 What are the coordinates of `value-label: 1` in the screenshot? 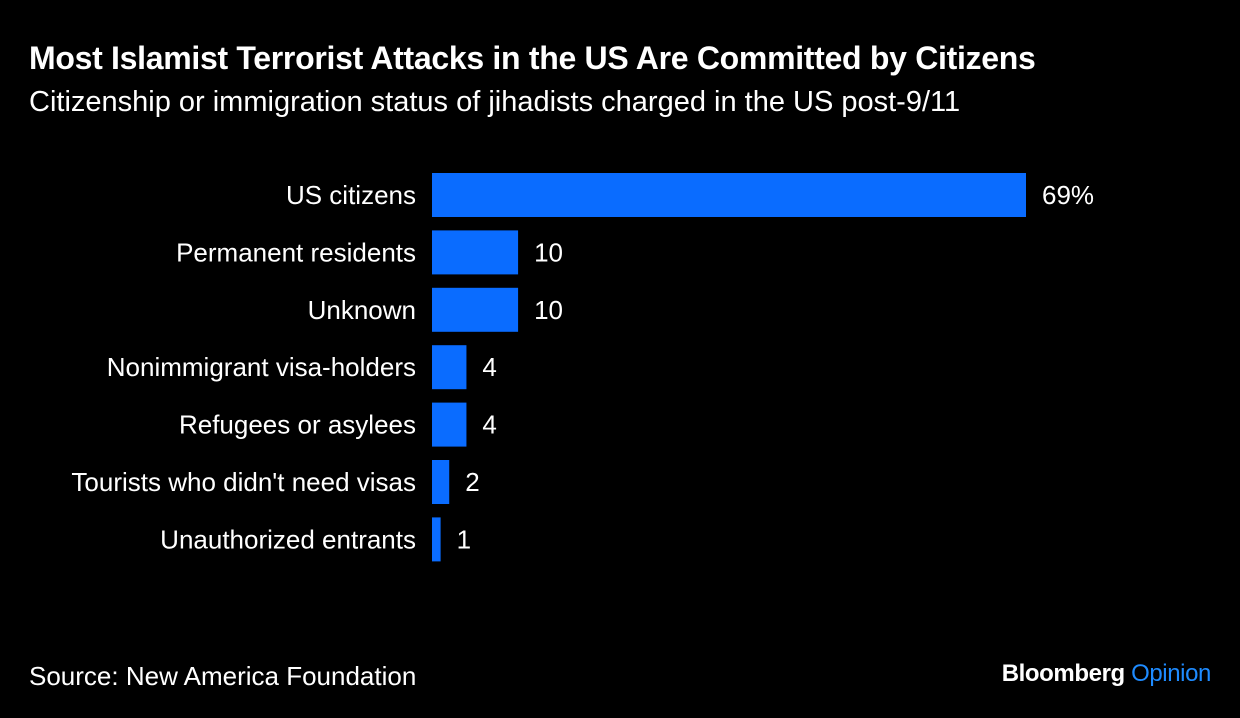 It's located at (464, 539).